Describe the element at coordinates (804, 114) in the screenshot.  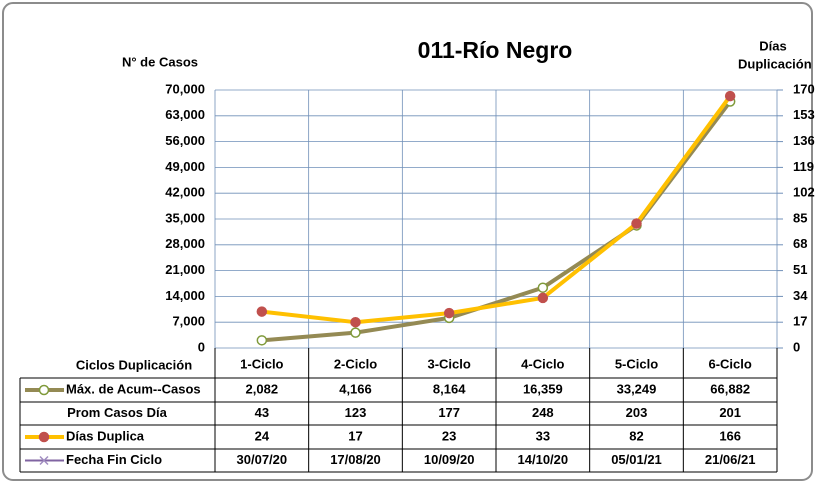
I see `y2-tick-label: 153` at that location.